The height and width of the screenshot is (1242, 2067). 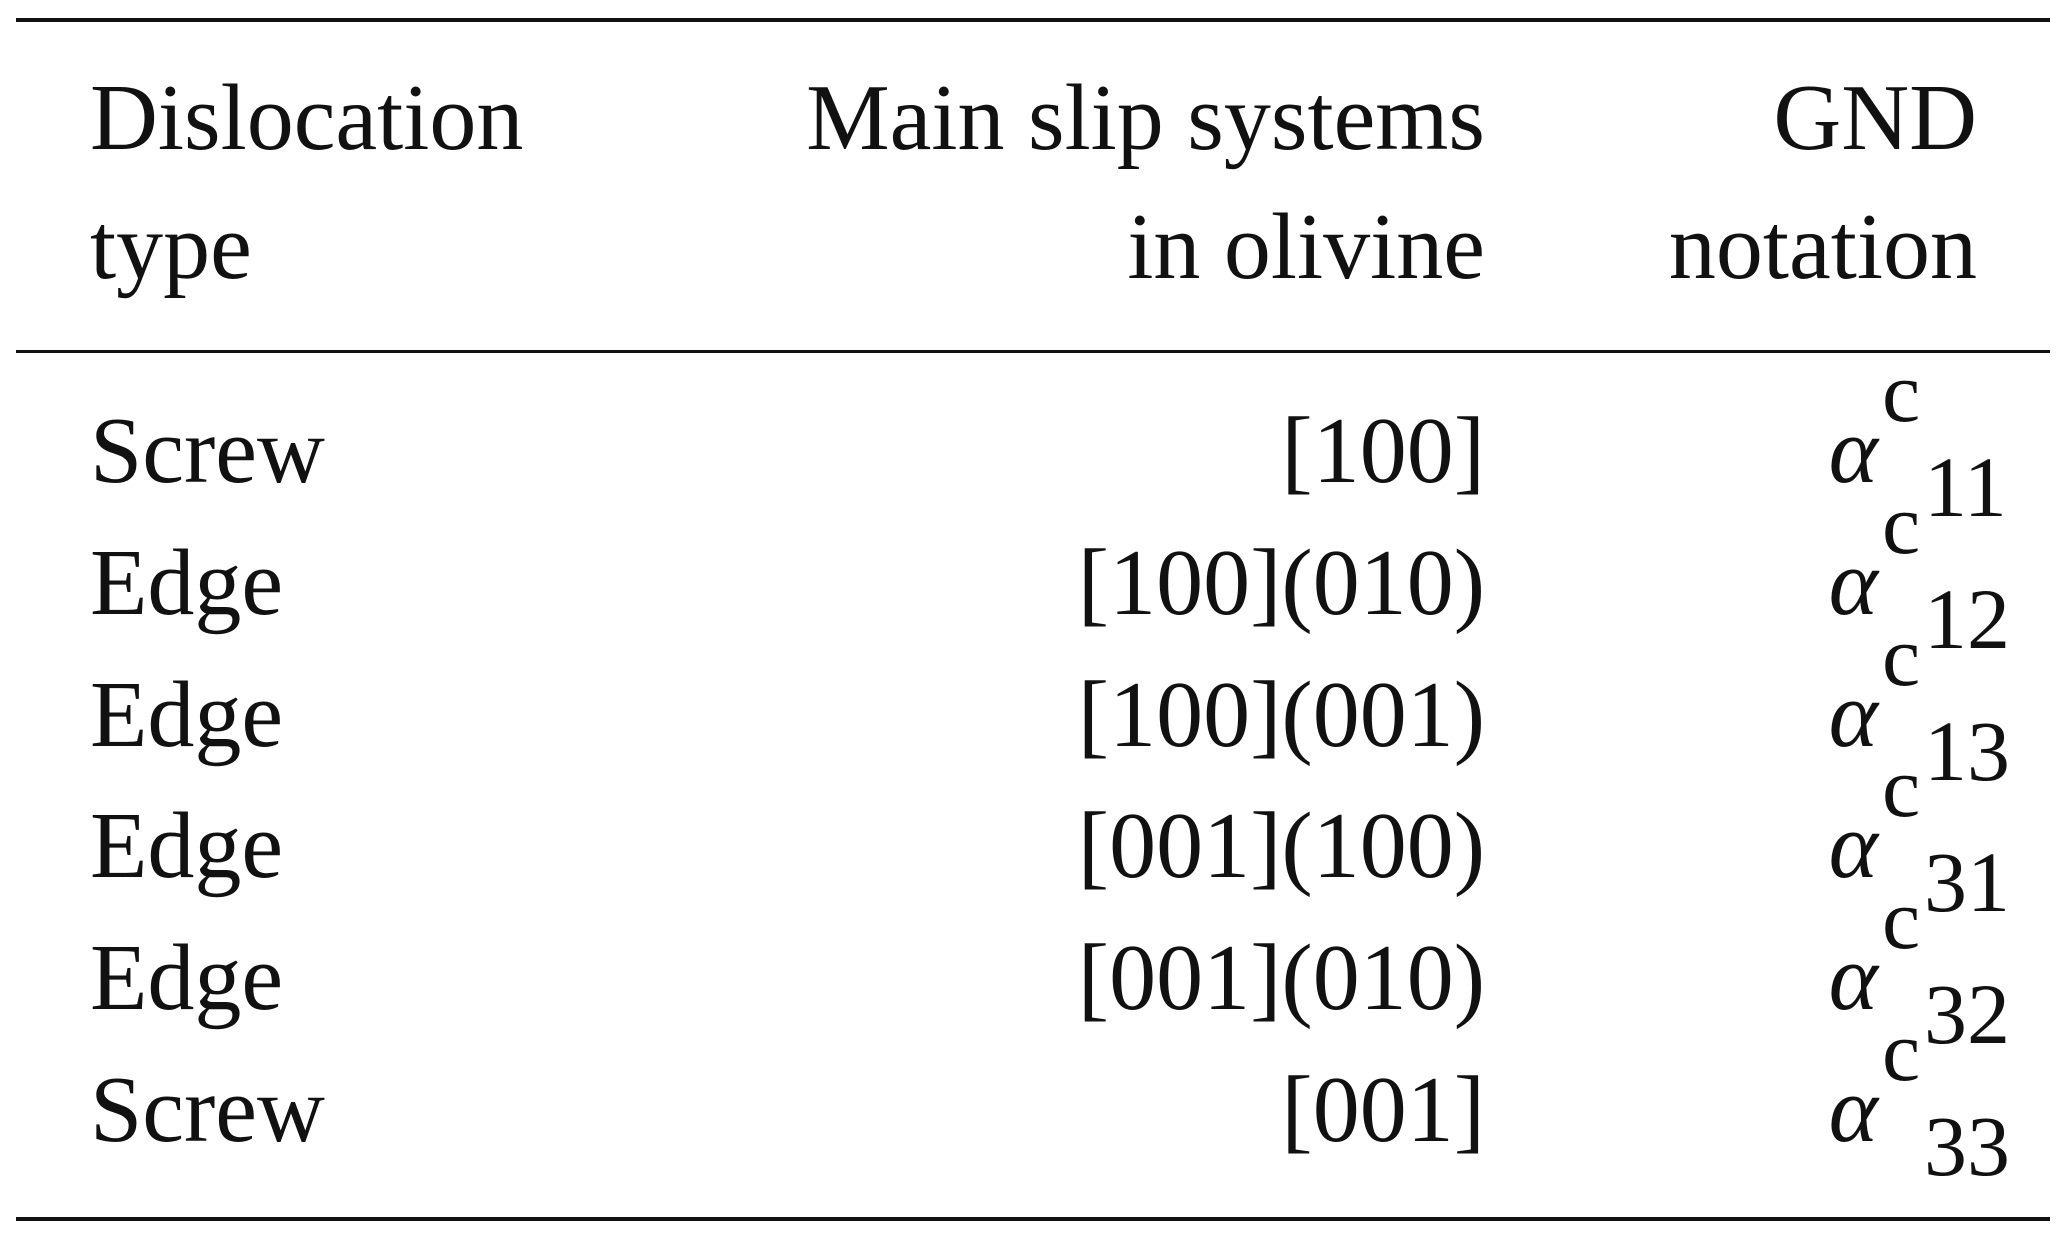 I want to click on slip-system-cell: [100], so click(x=1383, y=451).